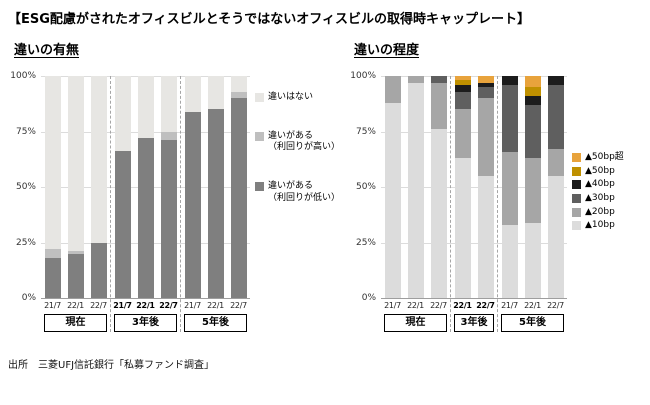 The height and width of the screenshot is (405, 650). What do you see at coordinates (474, 305) in the screenshot?
I see `x-axis: 22/1 22/7` at bounding box center [474, 305].